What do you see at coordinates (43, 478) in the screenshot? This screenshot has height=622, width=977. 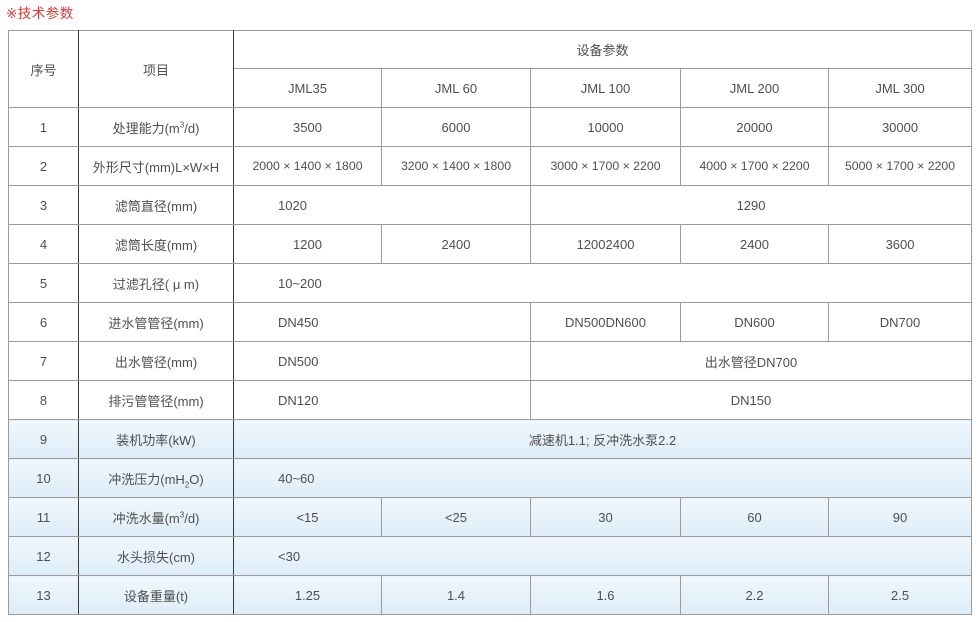 I see `row-no: 10` at bounding box center [43, 478].